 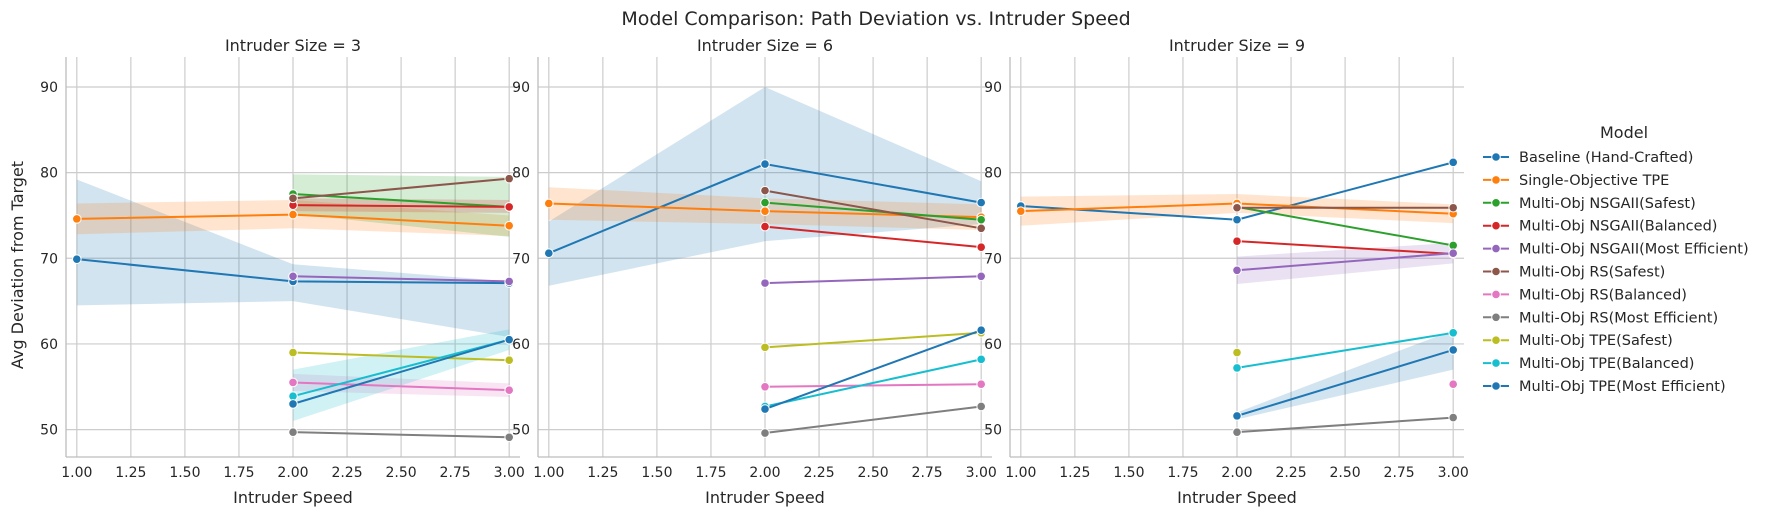 I want to click on y-tick-label: 90, so click(x=521, y=88).